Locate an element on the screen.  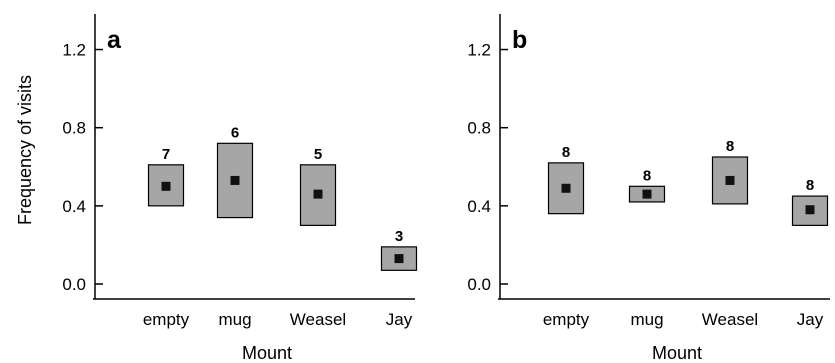
panel-letter: a is located at coordinates (114, 40).